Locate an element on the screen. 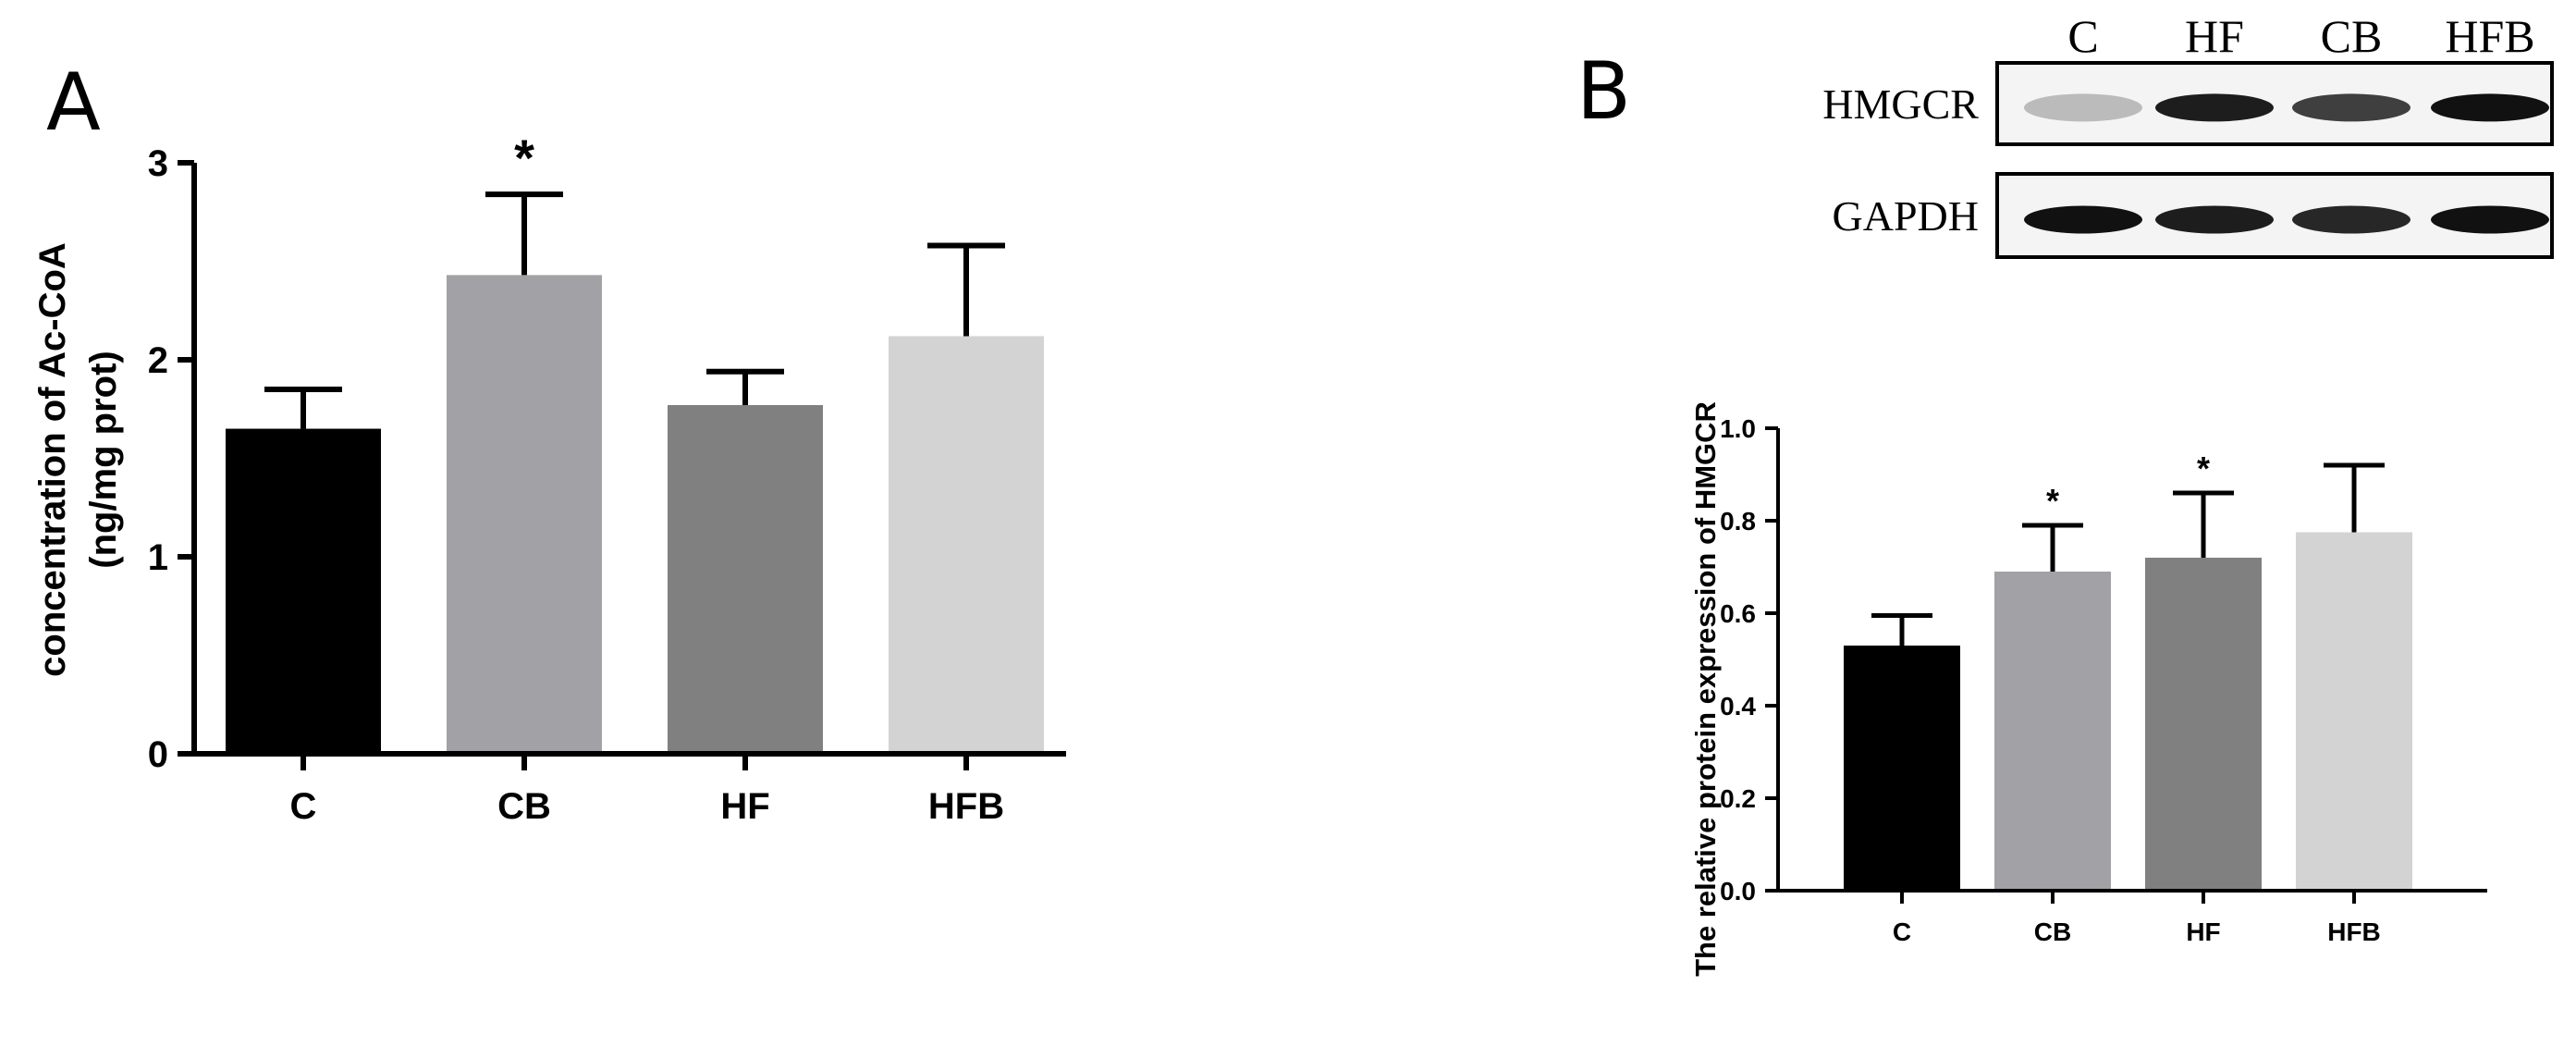  chart-a-bars is located at coordinates (635, 514).